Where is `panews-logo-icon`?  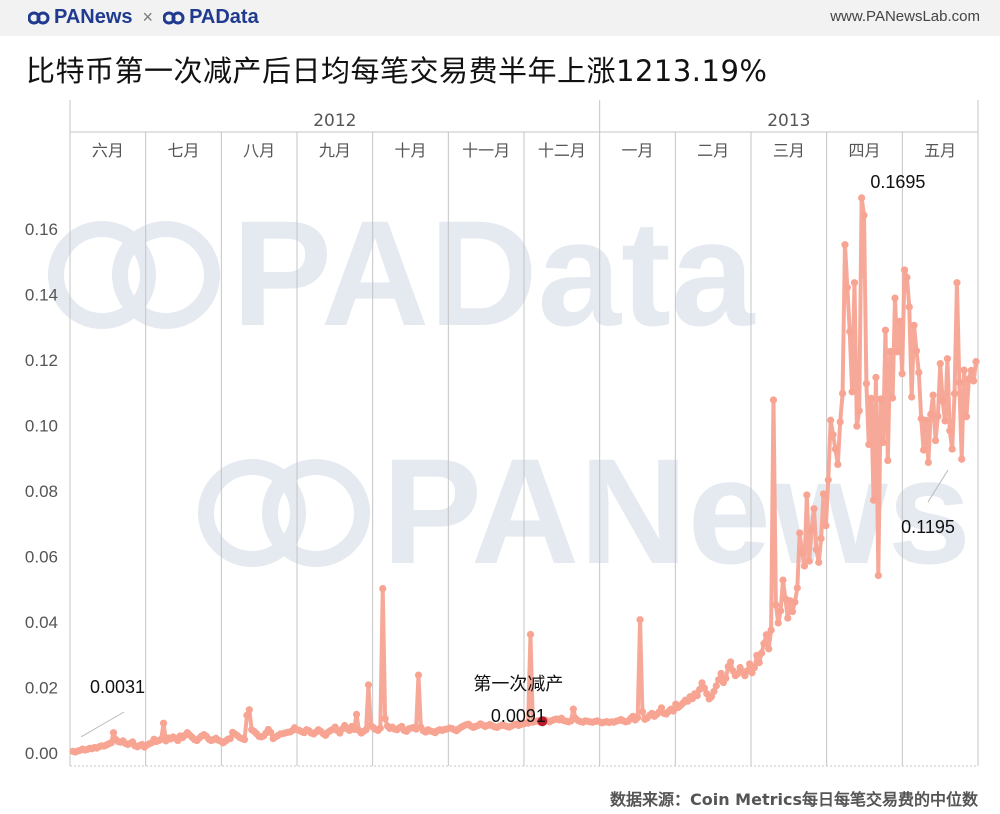
panews-logo-icon is located at coordinates (39, 17).